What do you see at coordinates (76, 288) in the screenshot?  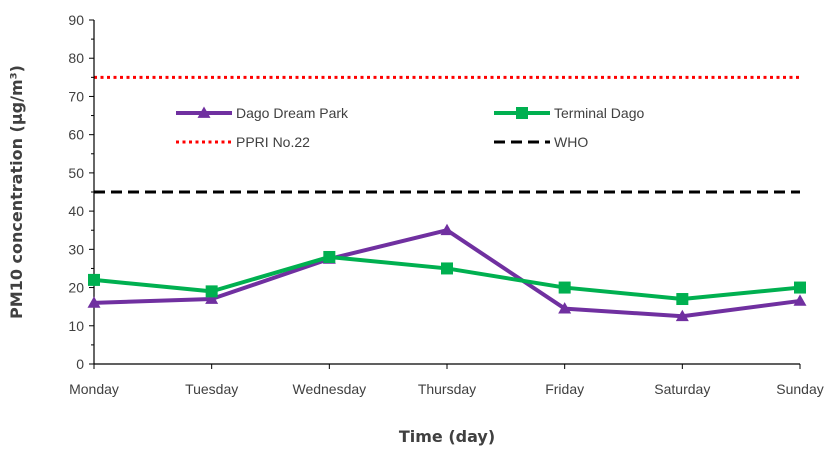 I see `y-tick-label: 20` at bounding box center [76, 288].